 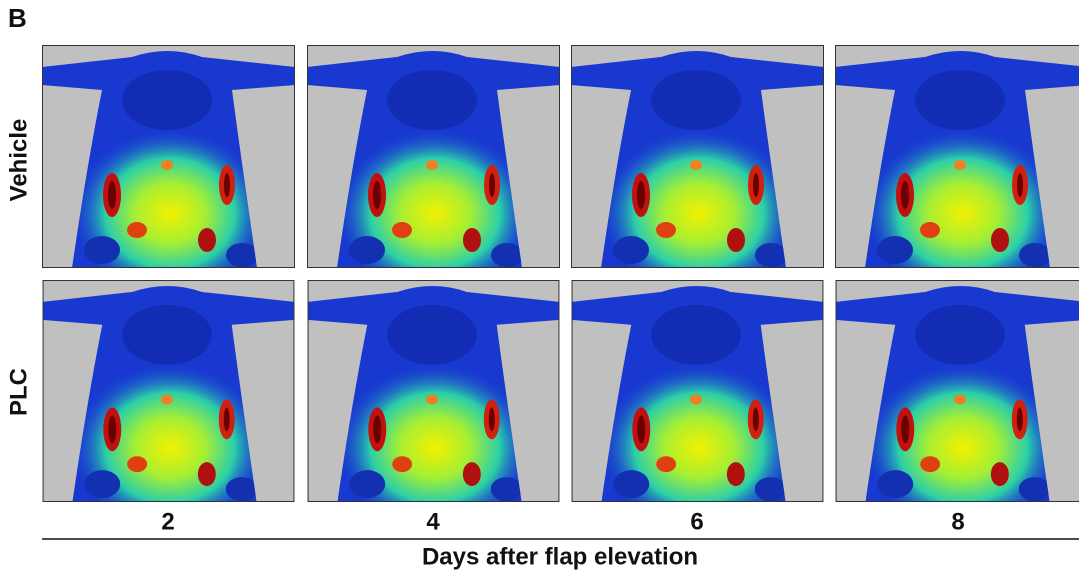 I want to click on column-label: 6, so click(x=696, y=521).